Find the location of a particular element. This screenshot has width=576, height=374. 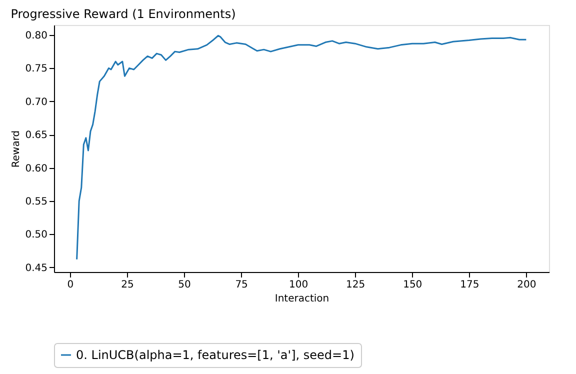

x-tick-label: 0 is located at coordinates (70, 285).